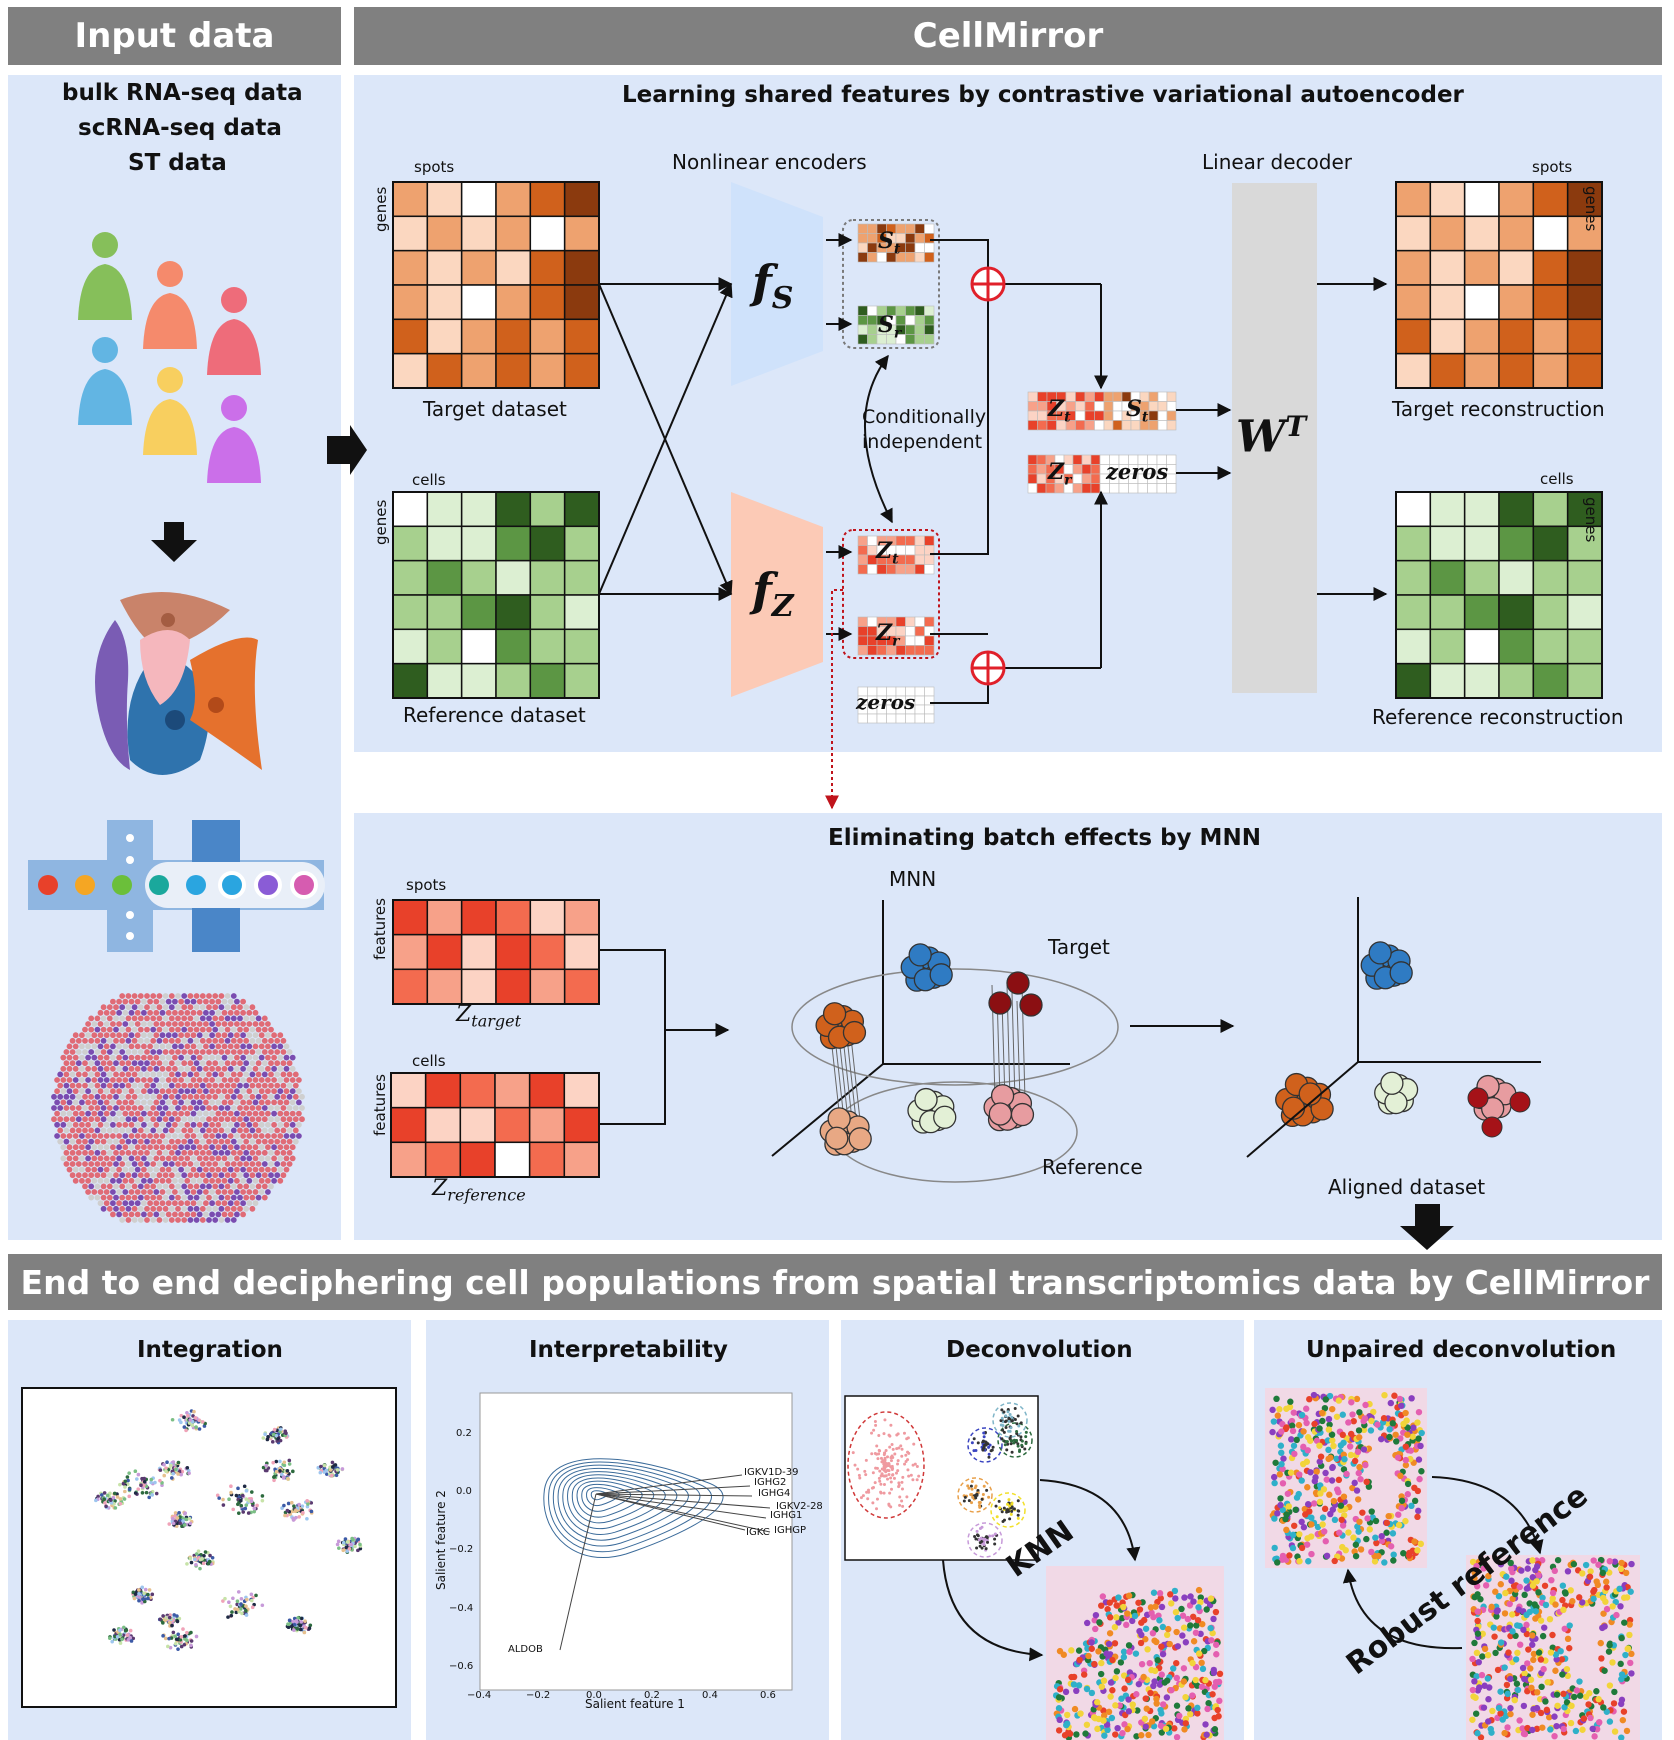 This screenshot has height=1740, width=1674. Describe the element at coordinates (652, 1695) in the screenshot. I see `interp-xtick-3: 0.2` at that location.